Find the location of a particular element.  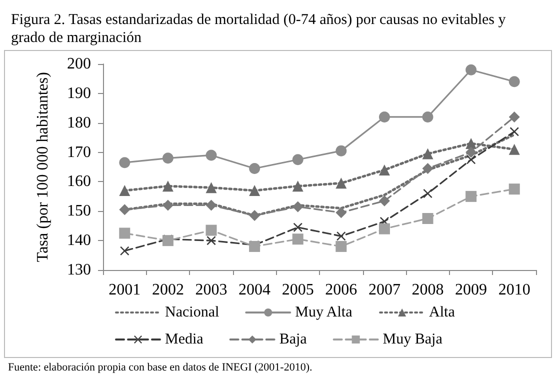

x-tick-label: 2005 is located at coordinates (298, 290).